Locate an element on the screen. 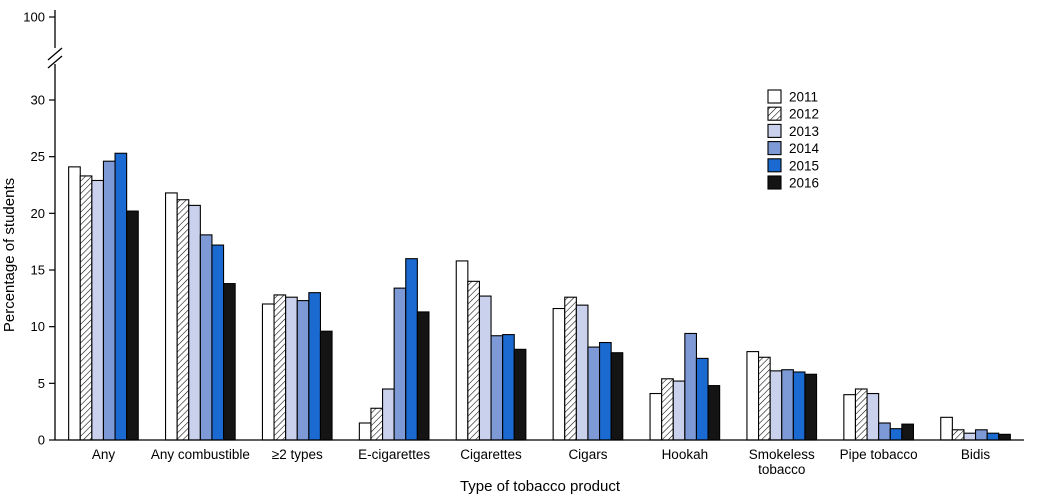 The height and width of the screenshot is (500, 1038). legend-swatch-2014 is located at coordinates (774, 148).